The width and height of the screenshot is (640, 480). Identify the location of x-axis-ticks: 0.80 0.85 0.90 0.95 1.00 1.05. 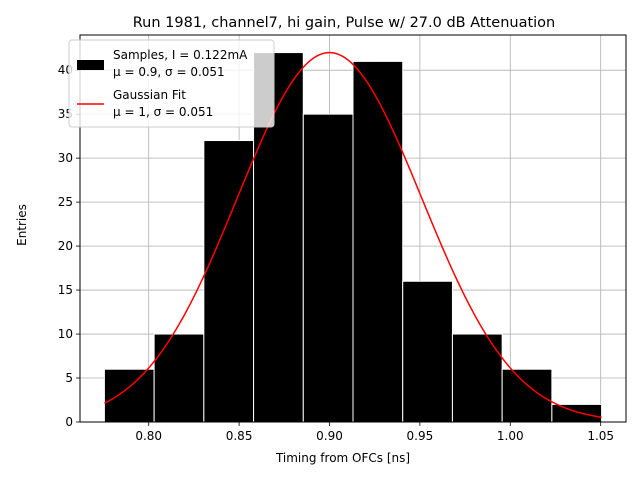
(374, 432).